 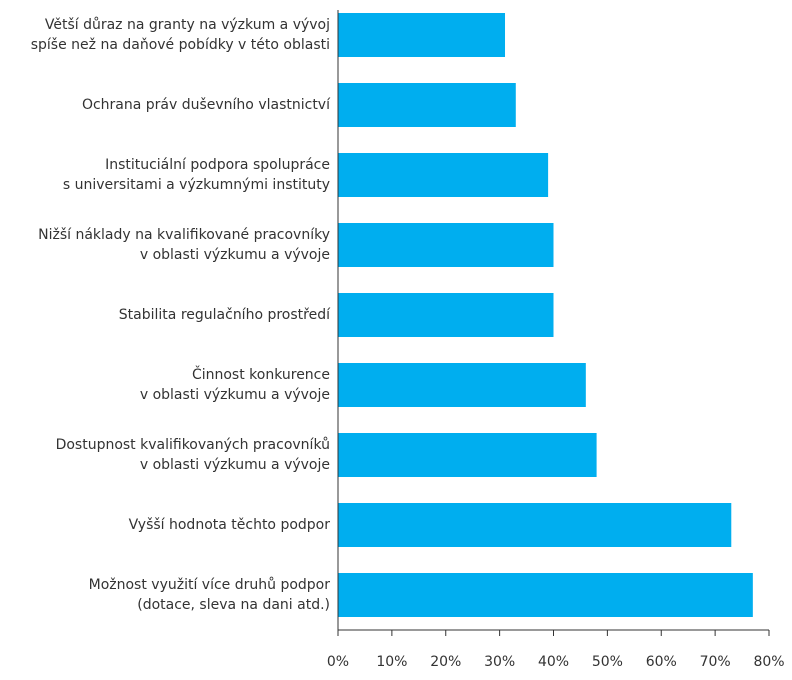 I want to click on x-tick-label: 80%, so click(x=768, y=662).